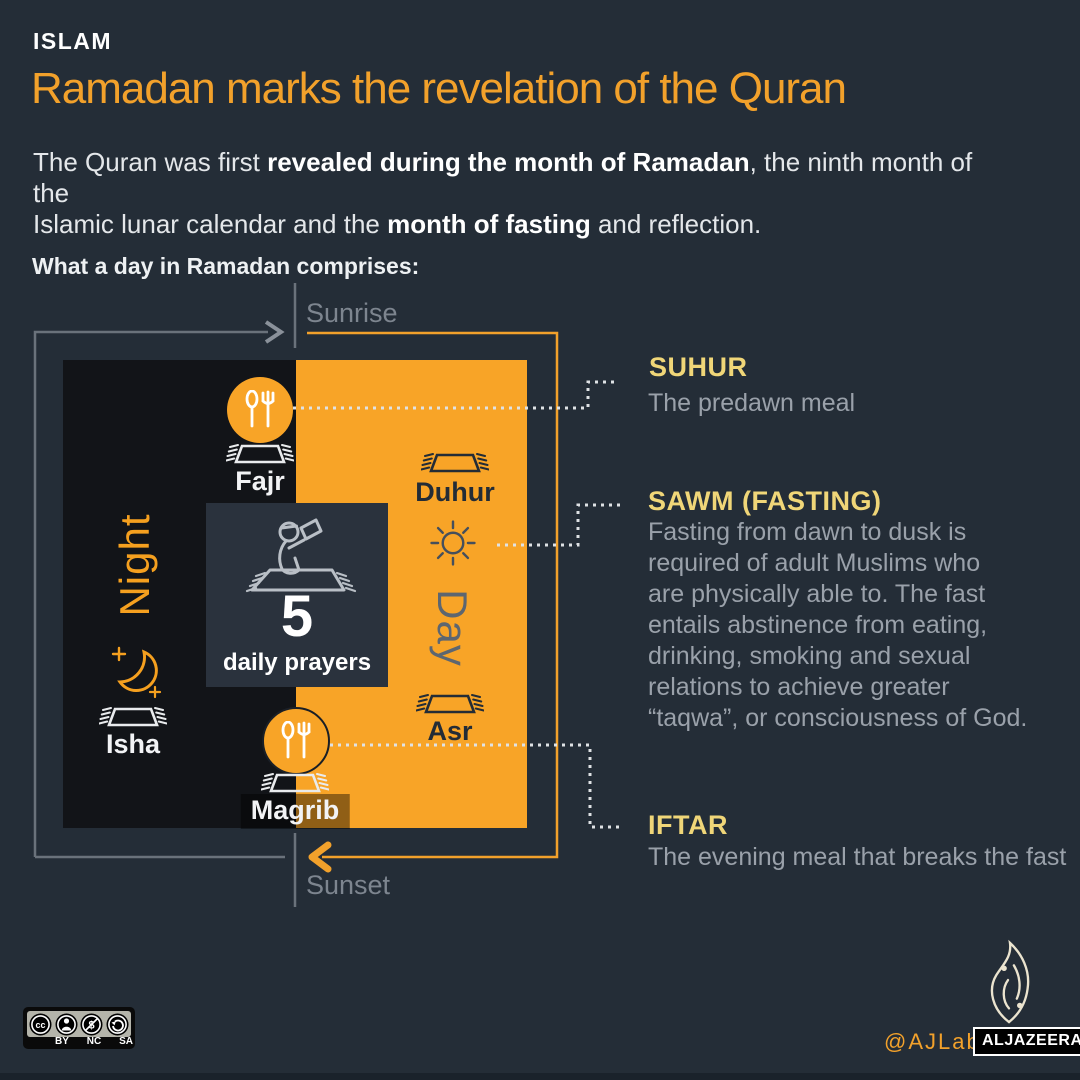 The image size is (1080, 1080). I want to click on sunset-arrow-icon, so click(320, 857).